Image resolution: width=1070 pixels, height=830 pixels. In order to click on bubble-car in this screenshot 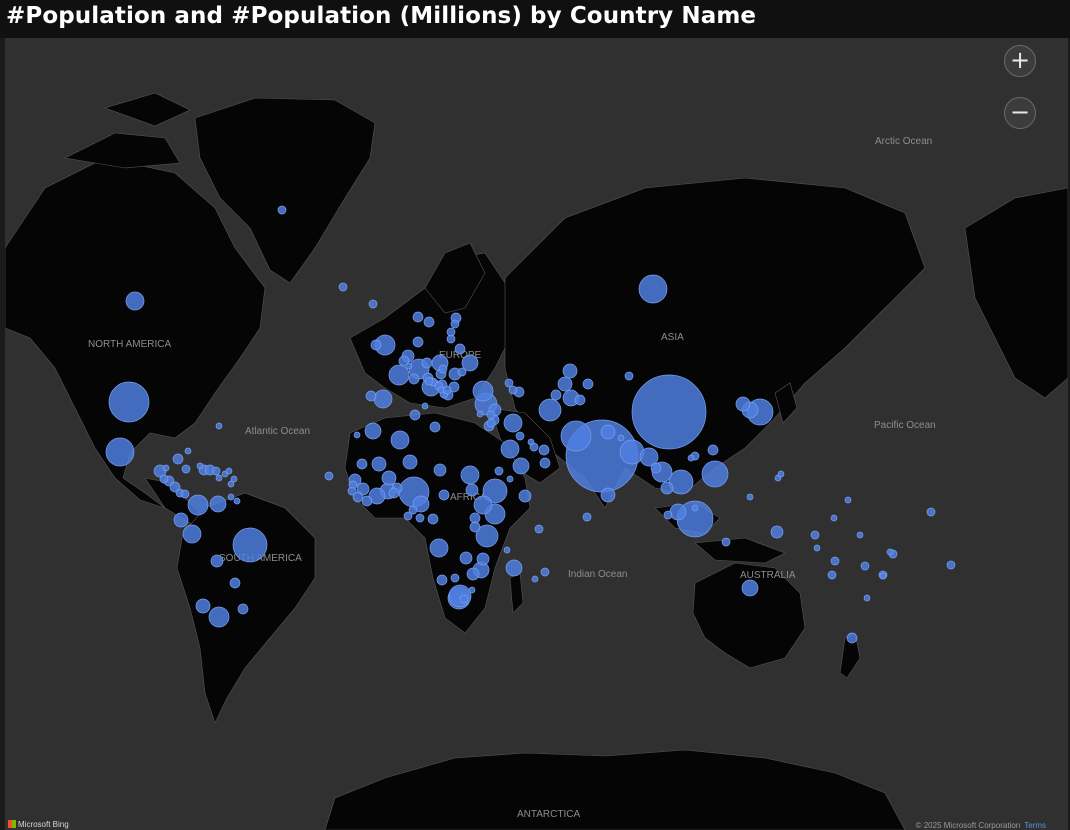, I will do `click(444, 495)`.